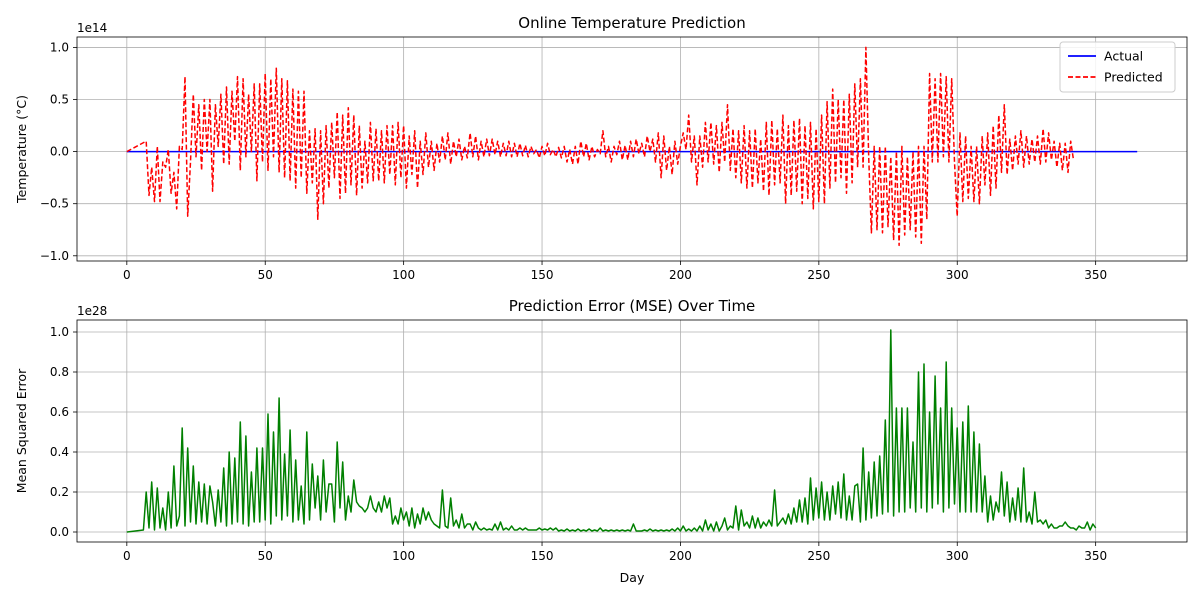  Describe the element at coordinates (21, 430) in the screenshot. I see `y-axis-label: Mean Squared Error` at that location.